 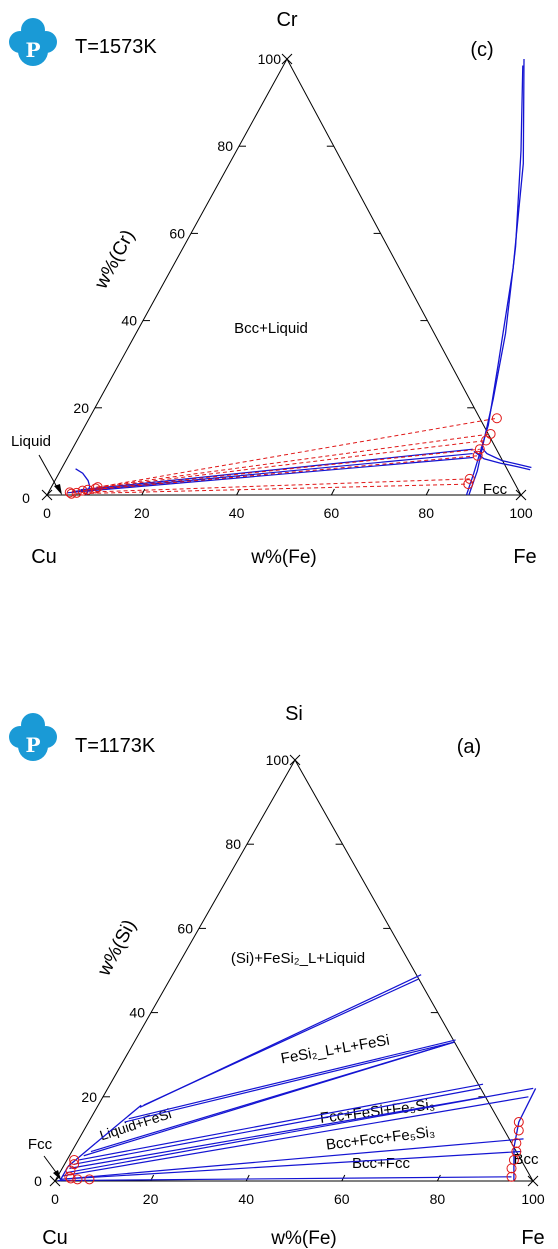 I want to click on region-label-liquid: Liquid, so click(x=31, y=441).